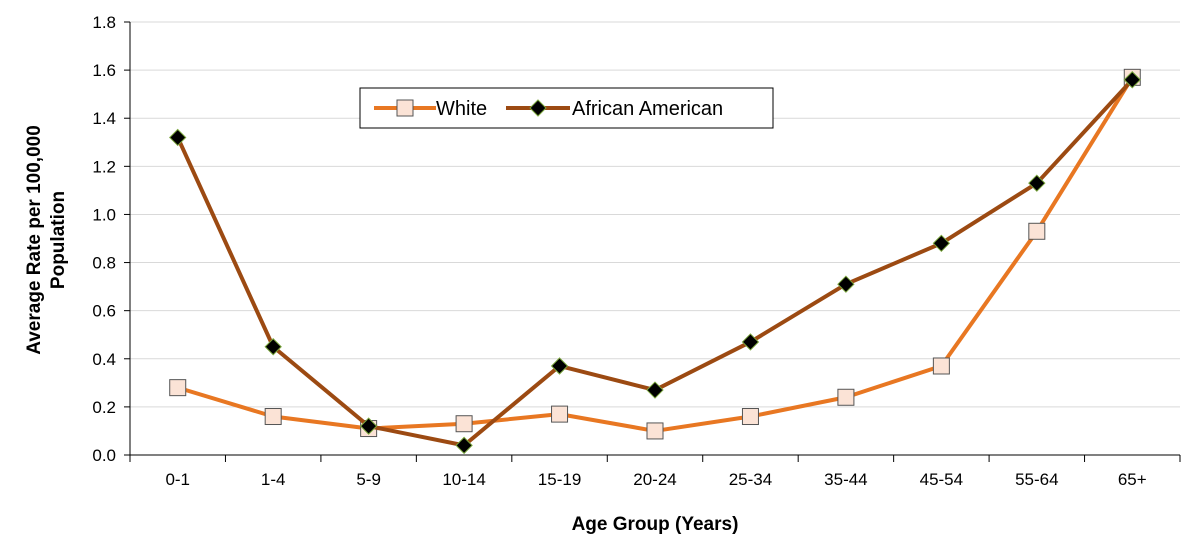 The width and height of the screenshot is (1200, 540). Describe the element at coordinates (34, 240) in the screenshot. I see `y-axis-title-line-1: Average Rate per 100,000` at that location.